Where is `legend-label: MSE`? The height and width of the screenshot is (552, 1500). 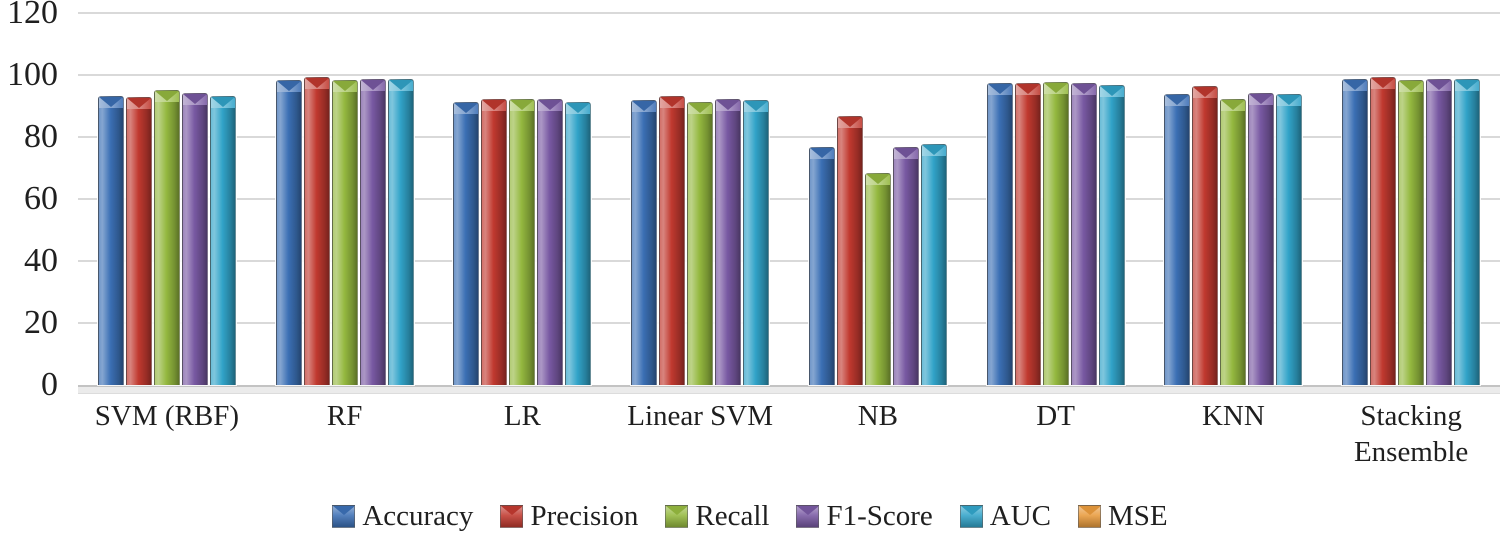 legend-label: MSE is located at coordinates (1138, 516).